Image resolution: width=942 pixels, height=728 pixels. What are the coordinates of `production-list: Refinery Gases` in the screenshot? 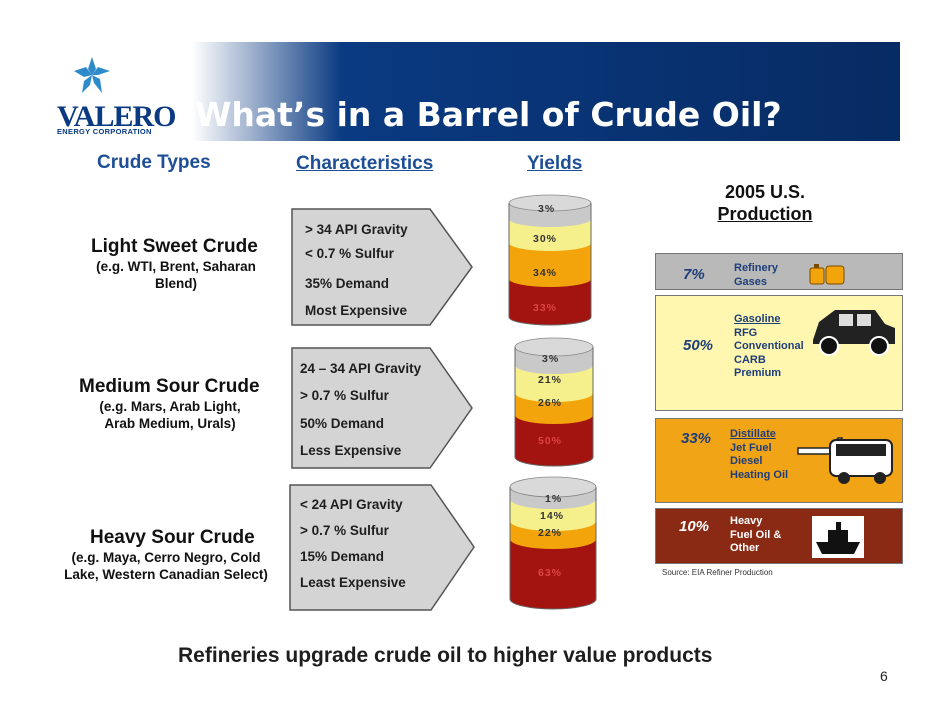 It's located at (756, 275).